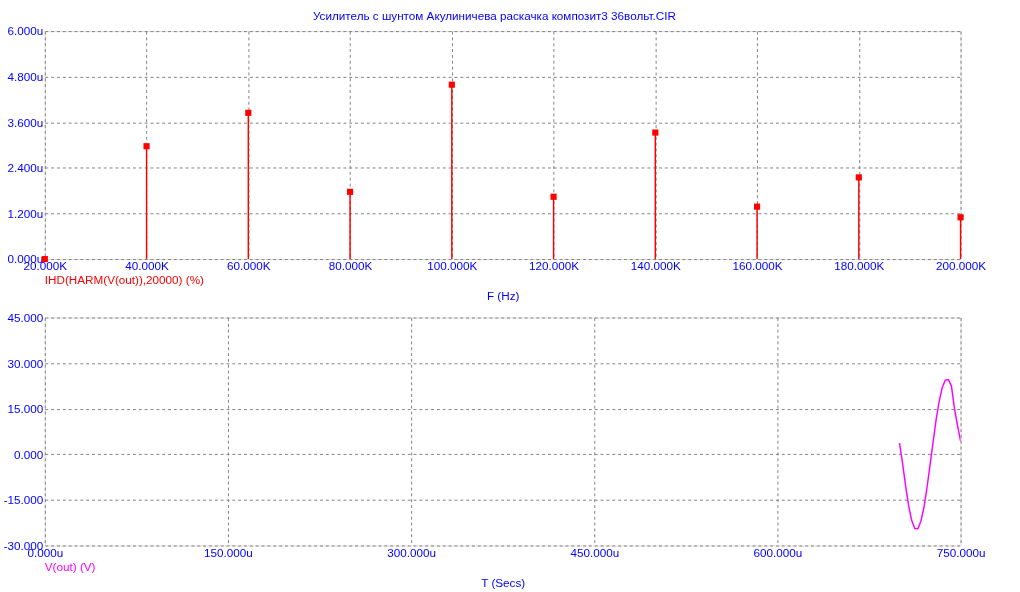 This screenshot has height=592, width=1020. I want to click on x-tick-label: 300.000u, so click(411, 552).